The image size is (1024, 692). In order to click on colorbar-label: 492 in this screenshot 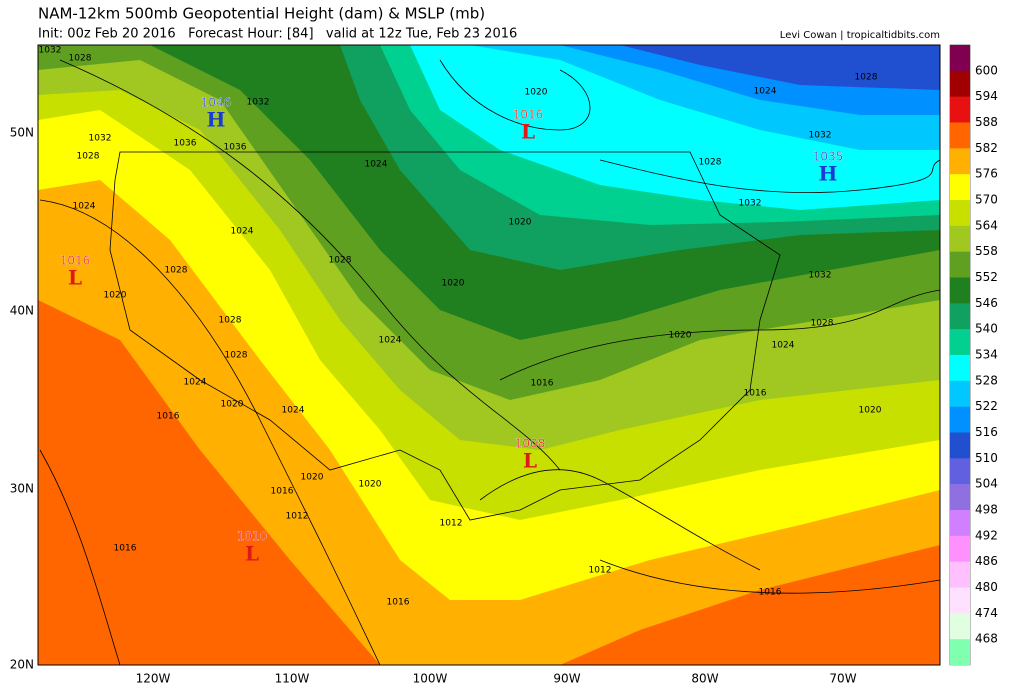, I will do `click(986, 535)`.